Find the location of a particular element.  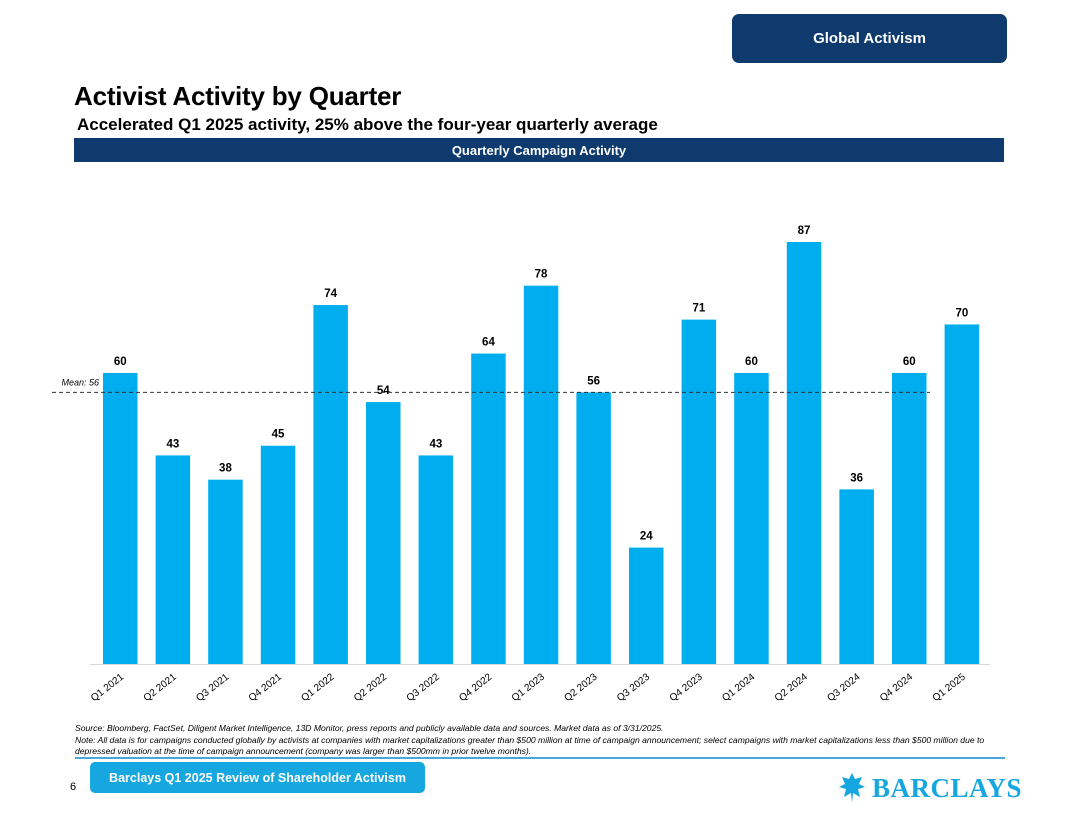

x-tick-label: Q1 2024 is located at coordinates (738, 687).